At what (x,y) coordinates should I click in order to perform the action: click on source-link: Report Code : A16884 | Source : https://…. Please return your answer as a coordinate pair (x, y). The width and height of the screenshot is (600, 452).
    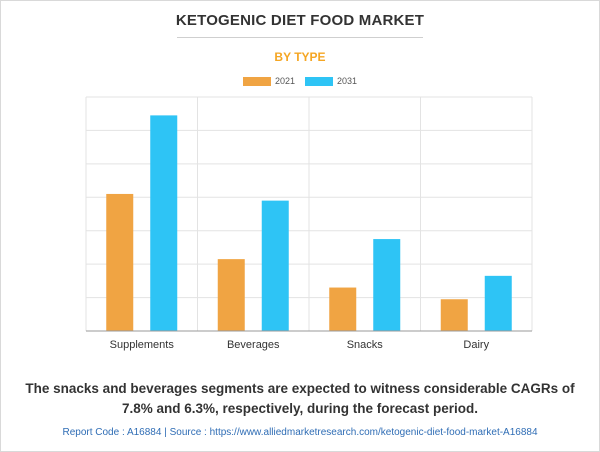
    Looking at the image, I should click on (300, 432).